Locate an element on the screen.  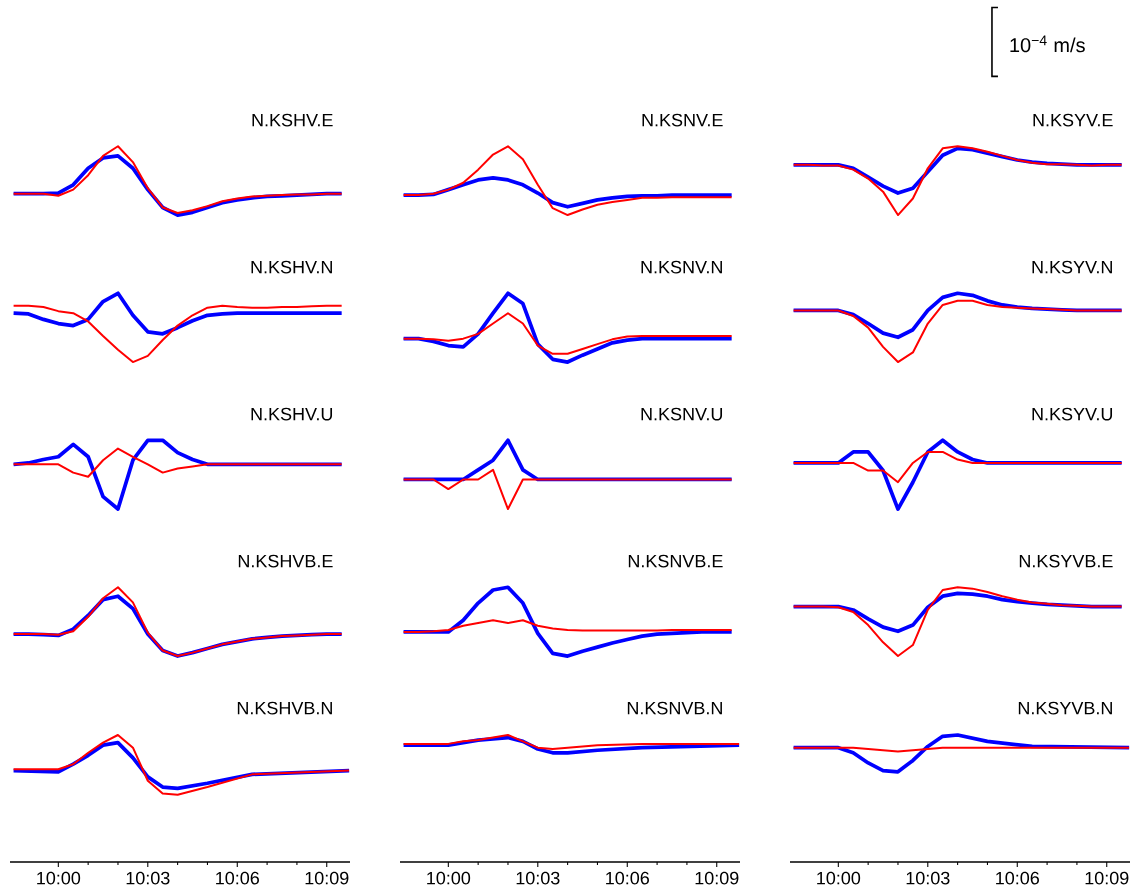
chart-title: N.KSYV.N is located at coordinates (1072, 267).